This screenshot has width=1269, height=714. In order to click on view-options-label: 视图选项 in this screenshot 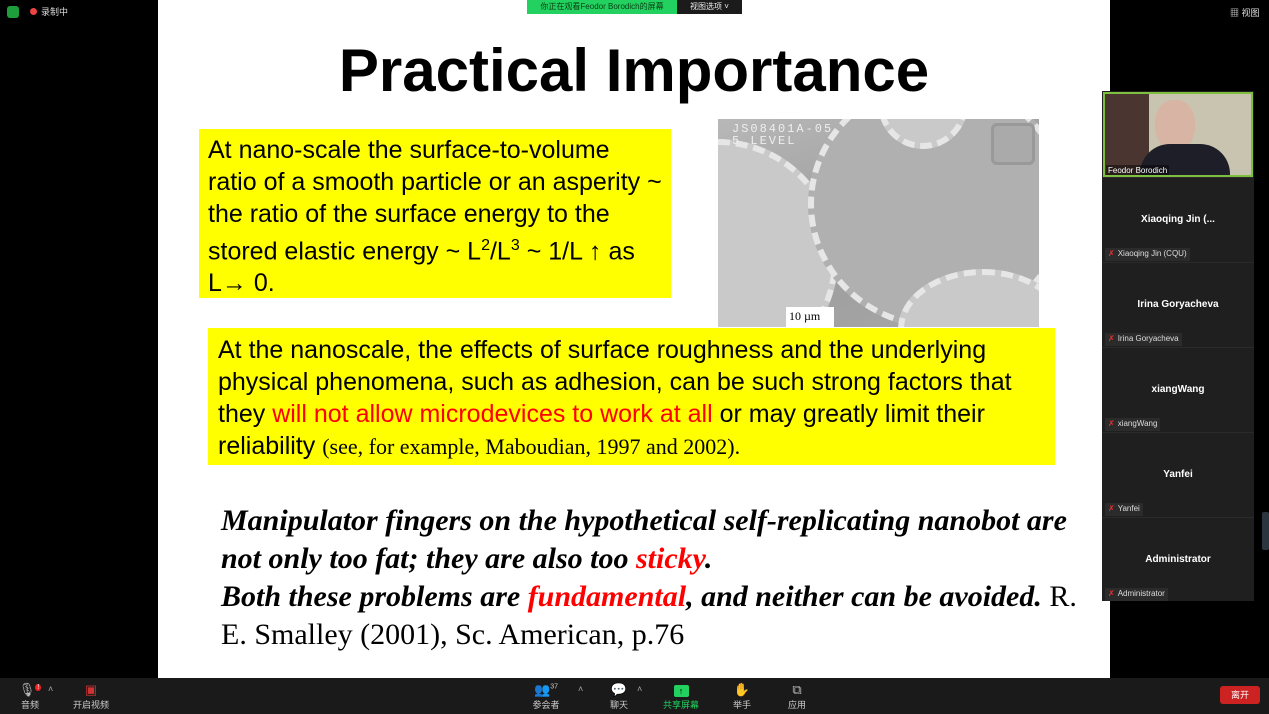, I will do `click(706, 6)`.